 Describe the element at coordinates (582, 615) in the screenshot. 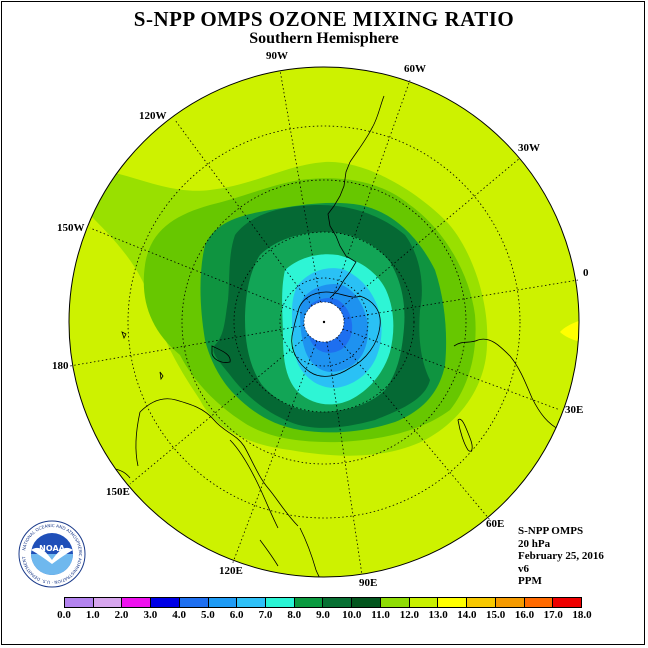

I see `colorbar-tick-label: 18.0` at that location.